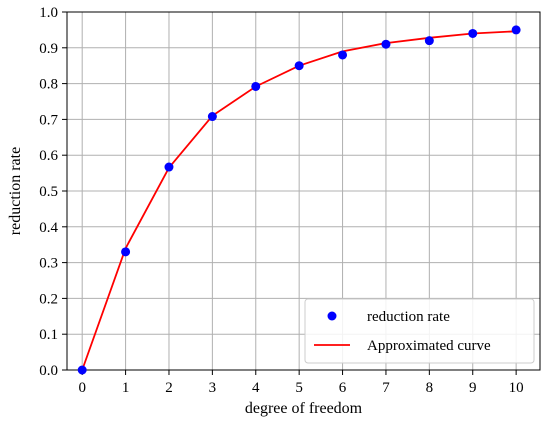  Describe the element at coordinates (126, 388) in the screenshot. I see `x-tick-label: 1` at that location.